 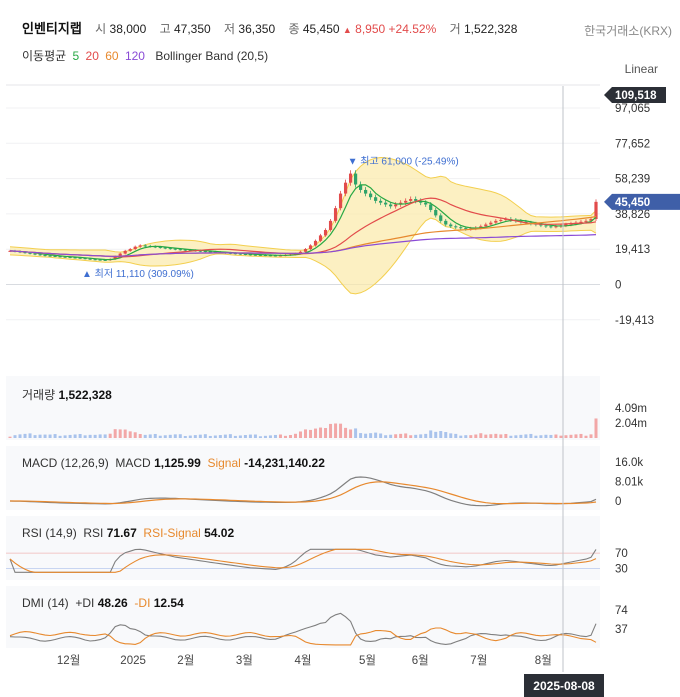 I want to click on ma-label: 이동평균, so click(x=44, y=56).